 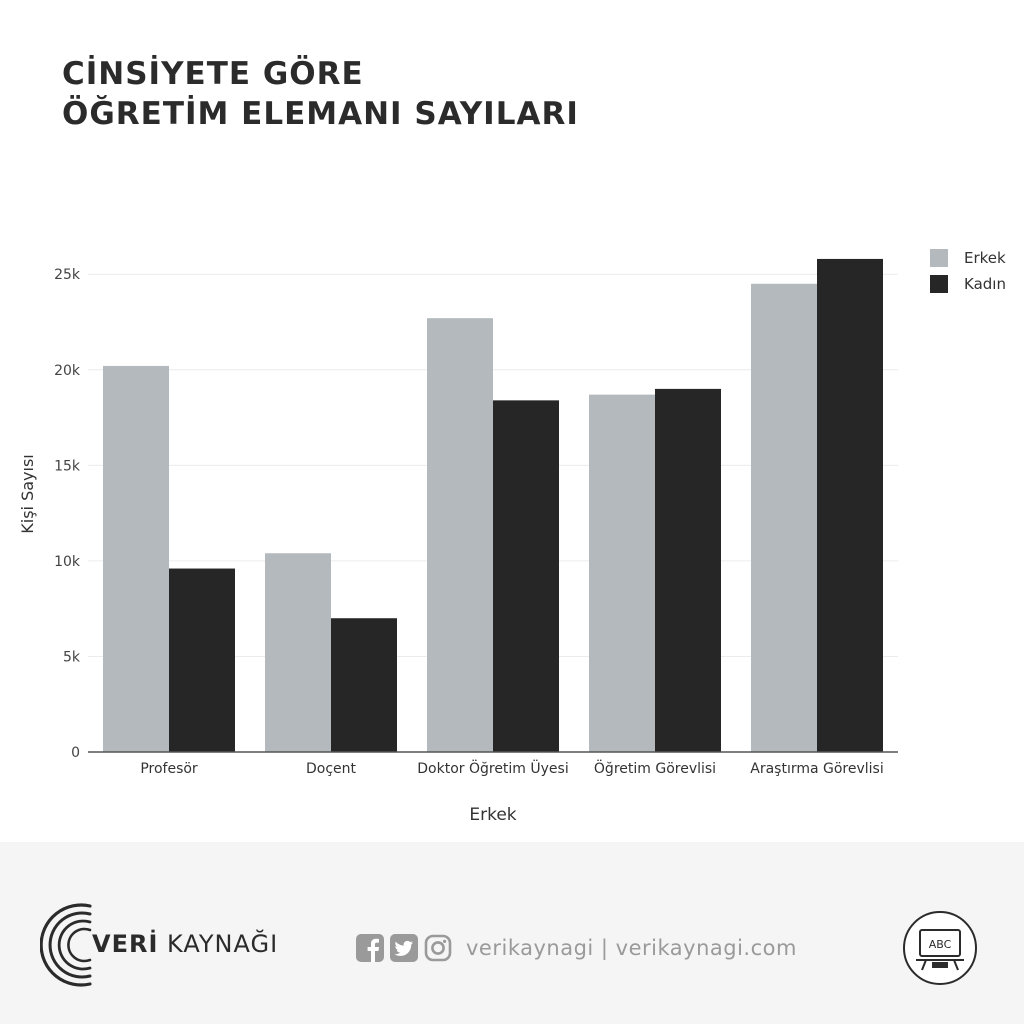 What do you see at coordinates (985, 258) in the screenshot?
I see `legend-label-0: Erkek` at bounding box center [985, 258].